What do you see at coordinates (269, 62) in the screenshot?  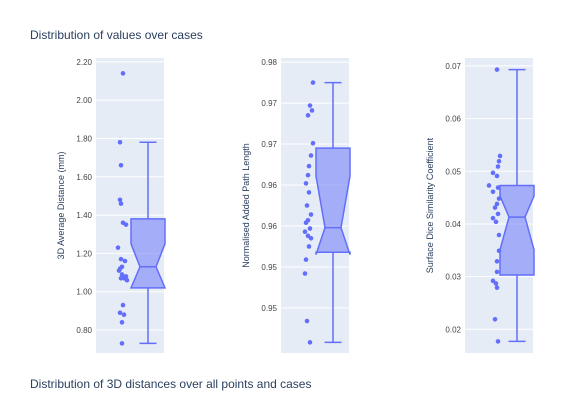 I see `y-tick-label: 0.98` at bounding box center [269, 62].